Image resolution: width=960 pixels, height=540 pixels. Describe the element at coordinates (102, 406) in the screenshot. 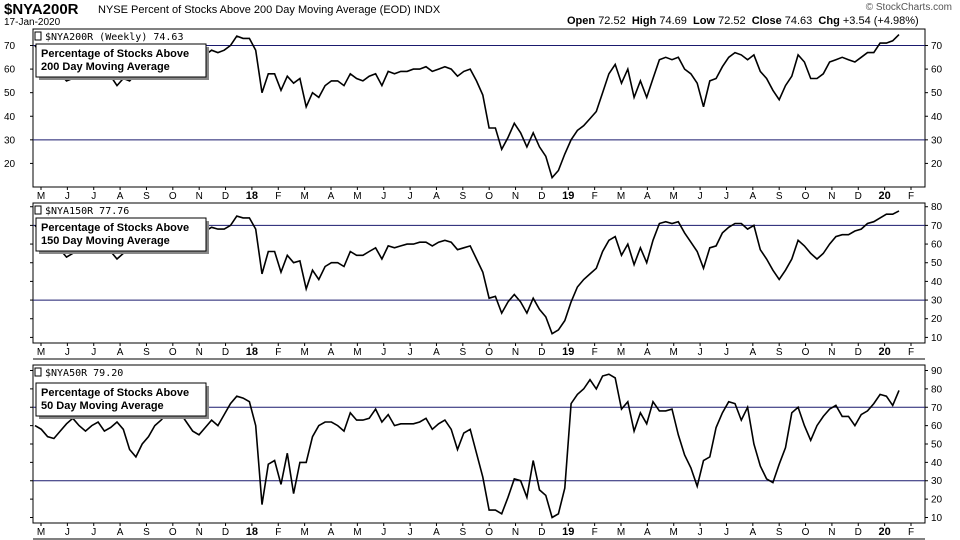

I see `note-line: 50 Day Moving Average` at that location.